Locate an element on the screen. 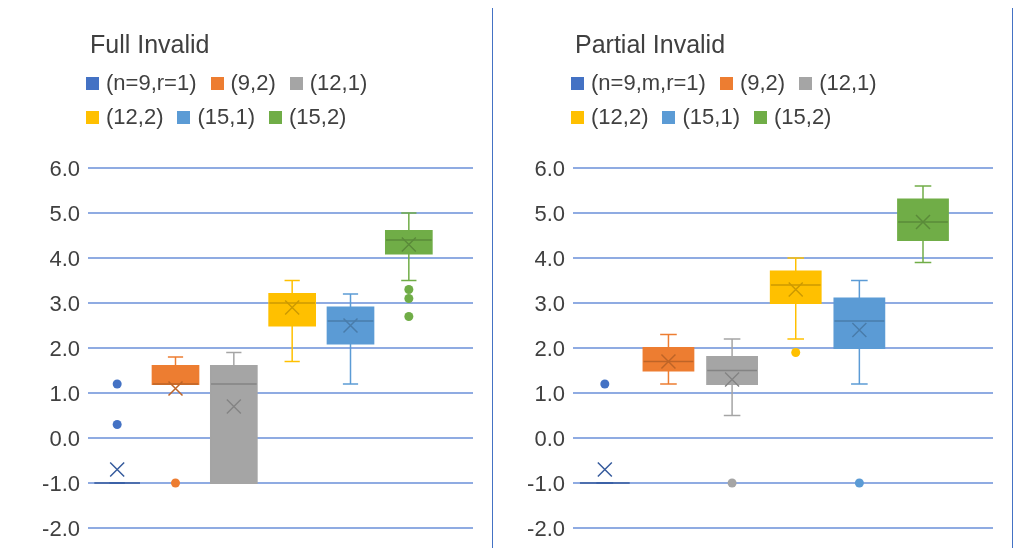 Image resolution: width=1021 pixels, height=555 pixels. legend-label: (n=9,m,r=1) is located at coordinates (648, 83).